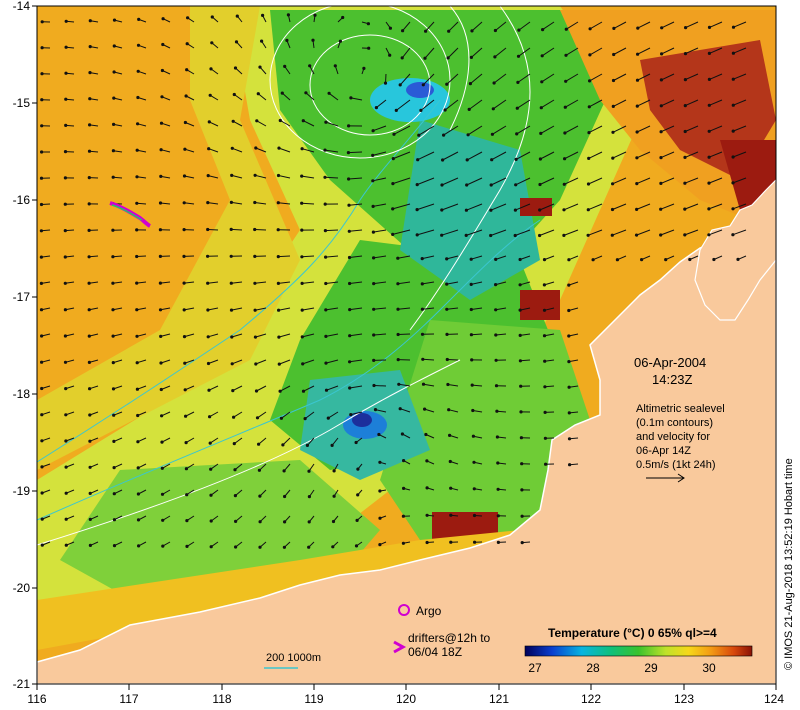 The height and width of the screenshot is (710, 800). What do you see at coordinates (670, 362) in the screenshot?
I see `date-label: 06-Apr-2004` at bounding box center [670, 362].